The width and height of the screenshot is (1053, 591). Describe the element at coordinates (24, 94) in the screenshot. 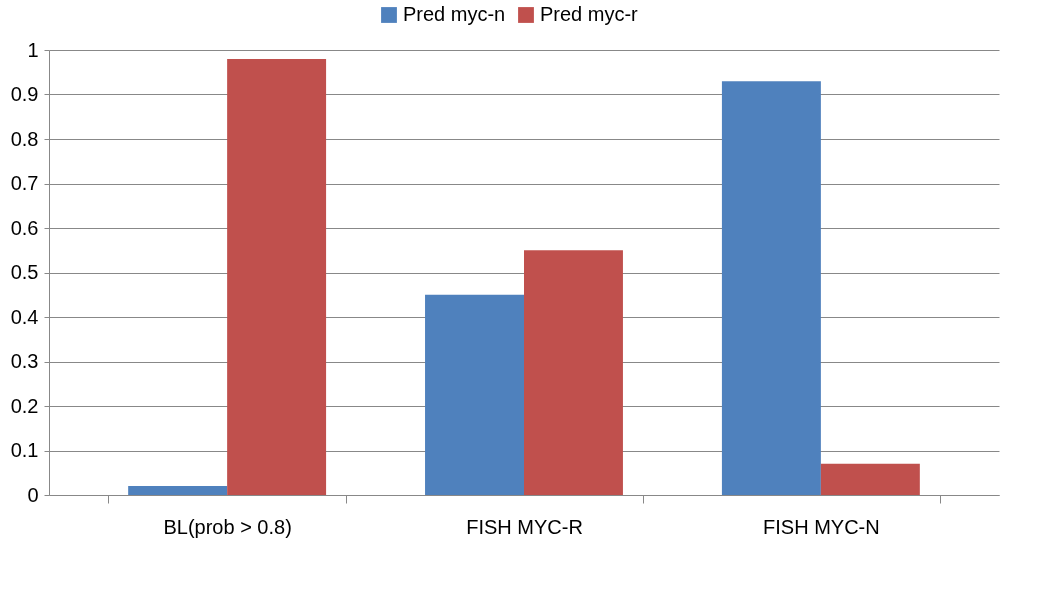

I see `y-tick-label: 0.9` at that location.